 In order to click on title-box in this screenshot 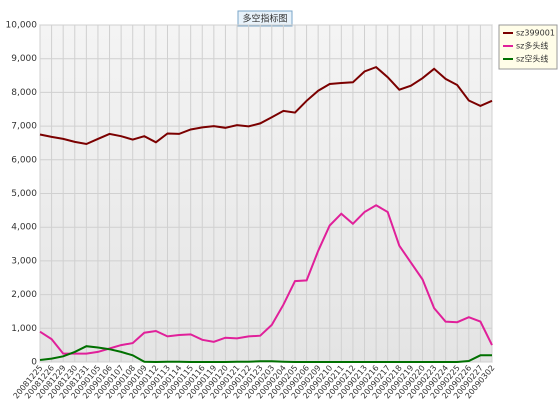, I will do `click(265, 18)`.